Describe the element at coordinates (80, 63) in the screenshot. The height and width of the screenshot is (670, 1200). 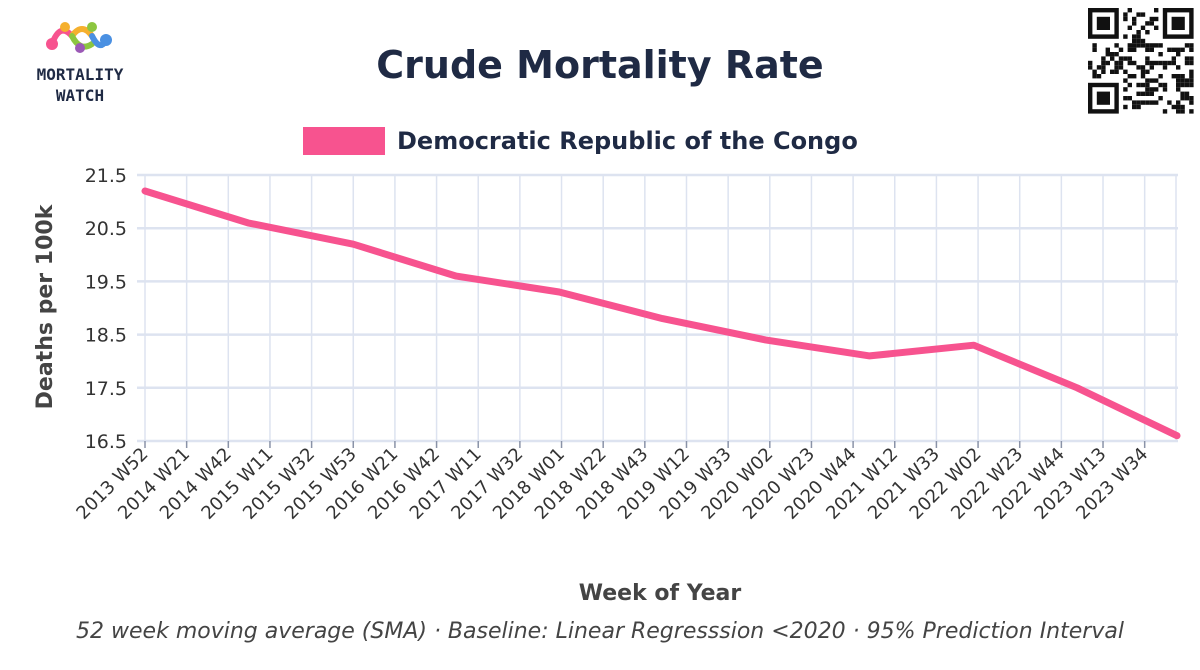
I see `mortality-watch-logo: MORTALITY WATCH` at that location.